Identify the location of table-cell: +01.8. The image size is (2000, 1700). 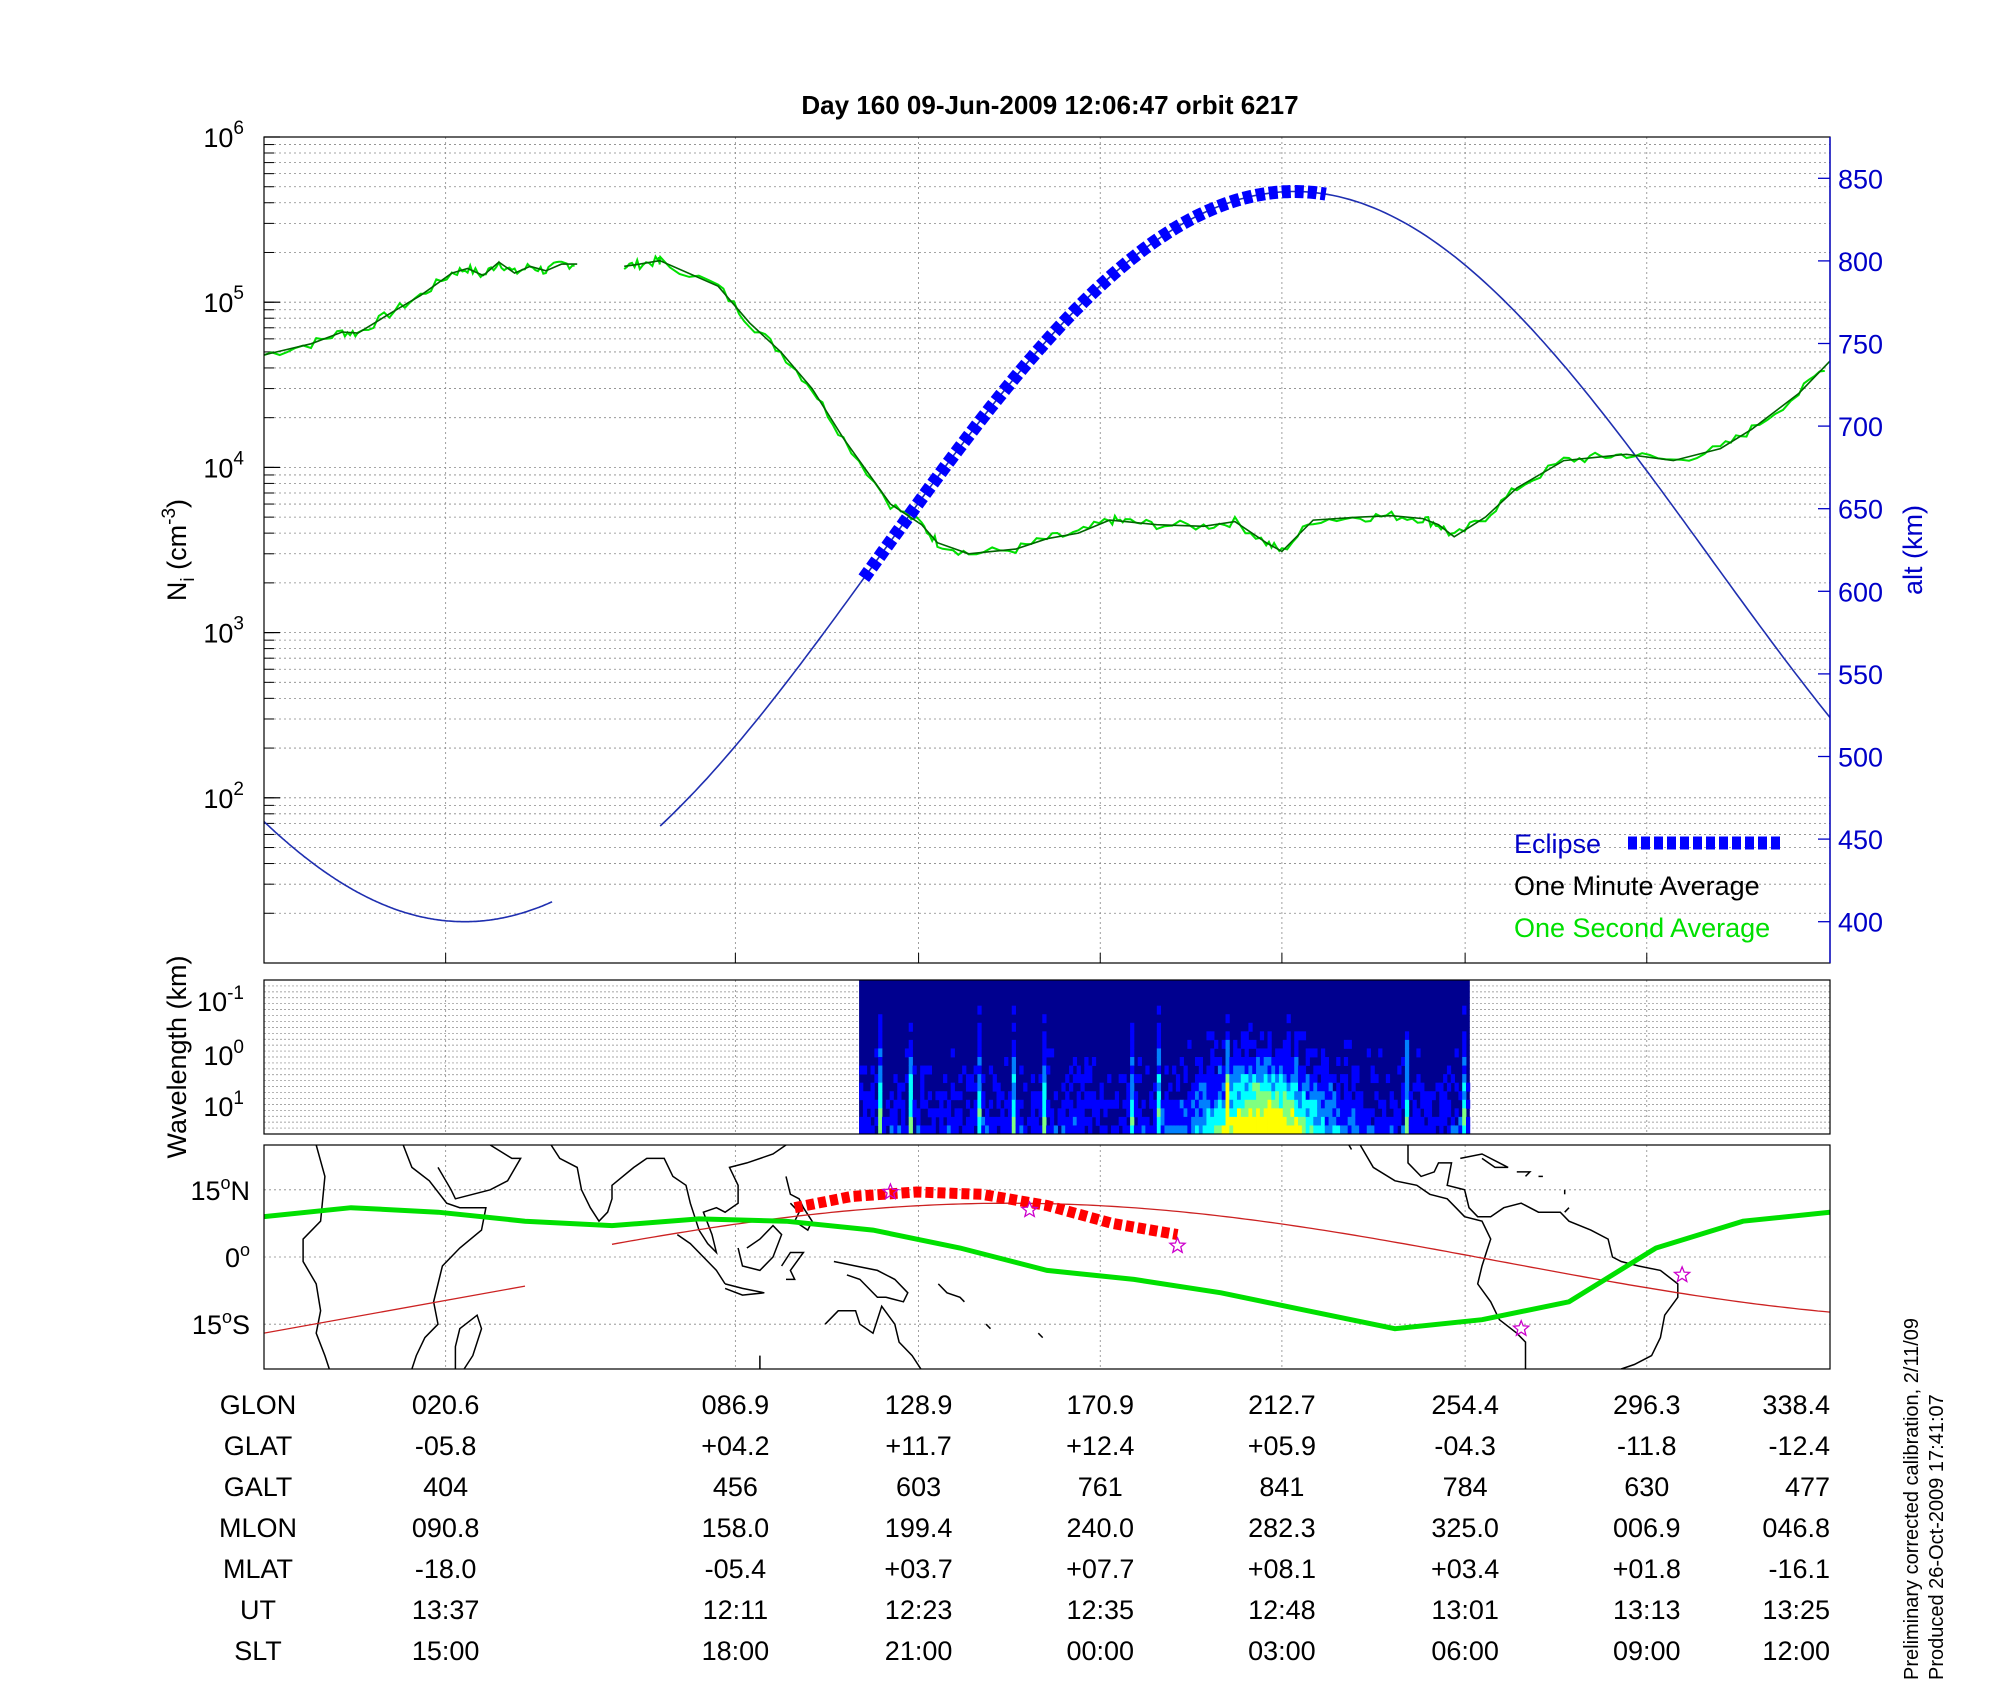
(1647, 1569).